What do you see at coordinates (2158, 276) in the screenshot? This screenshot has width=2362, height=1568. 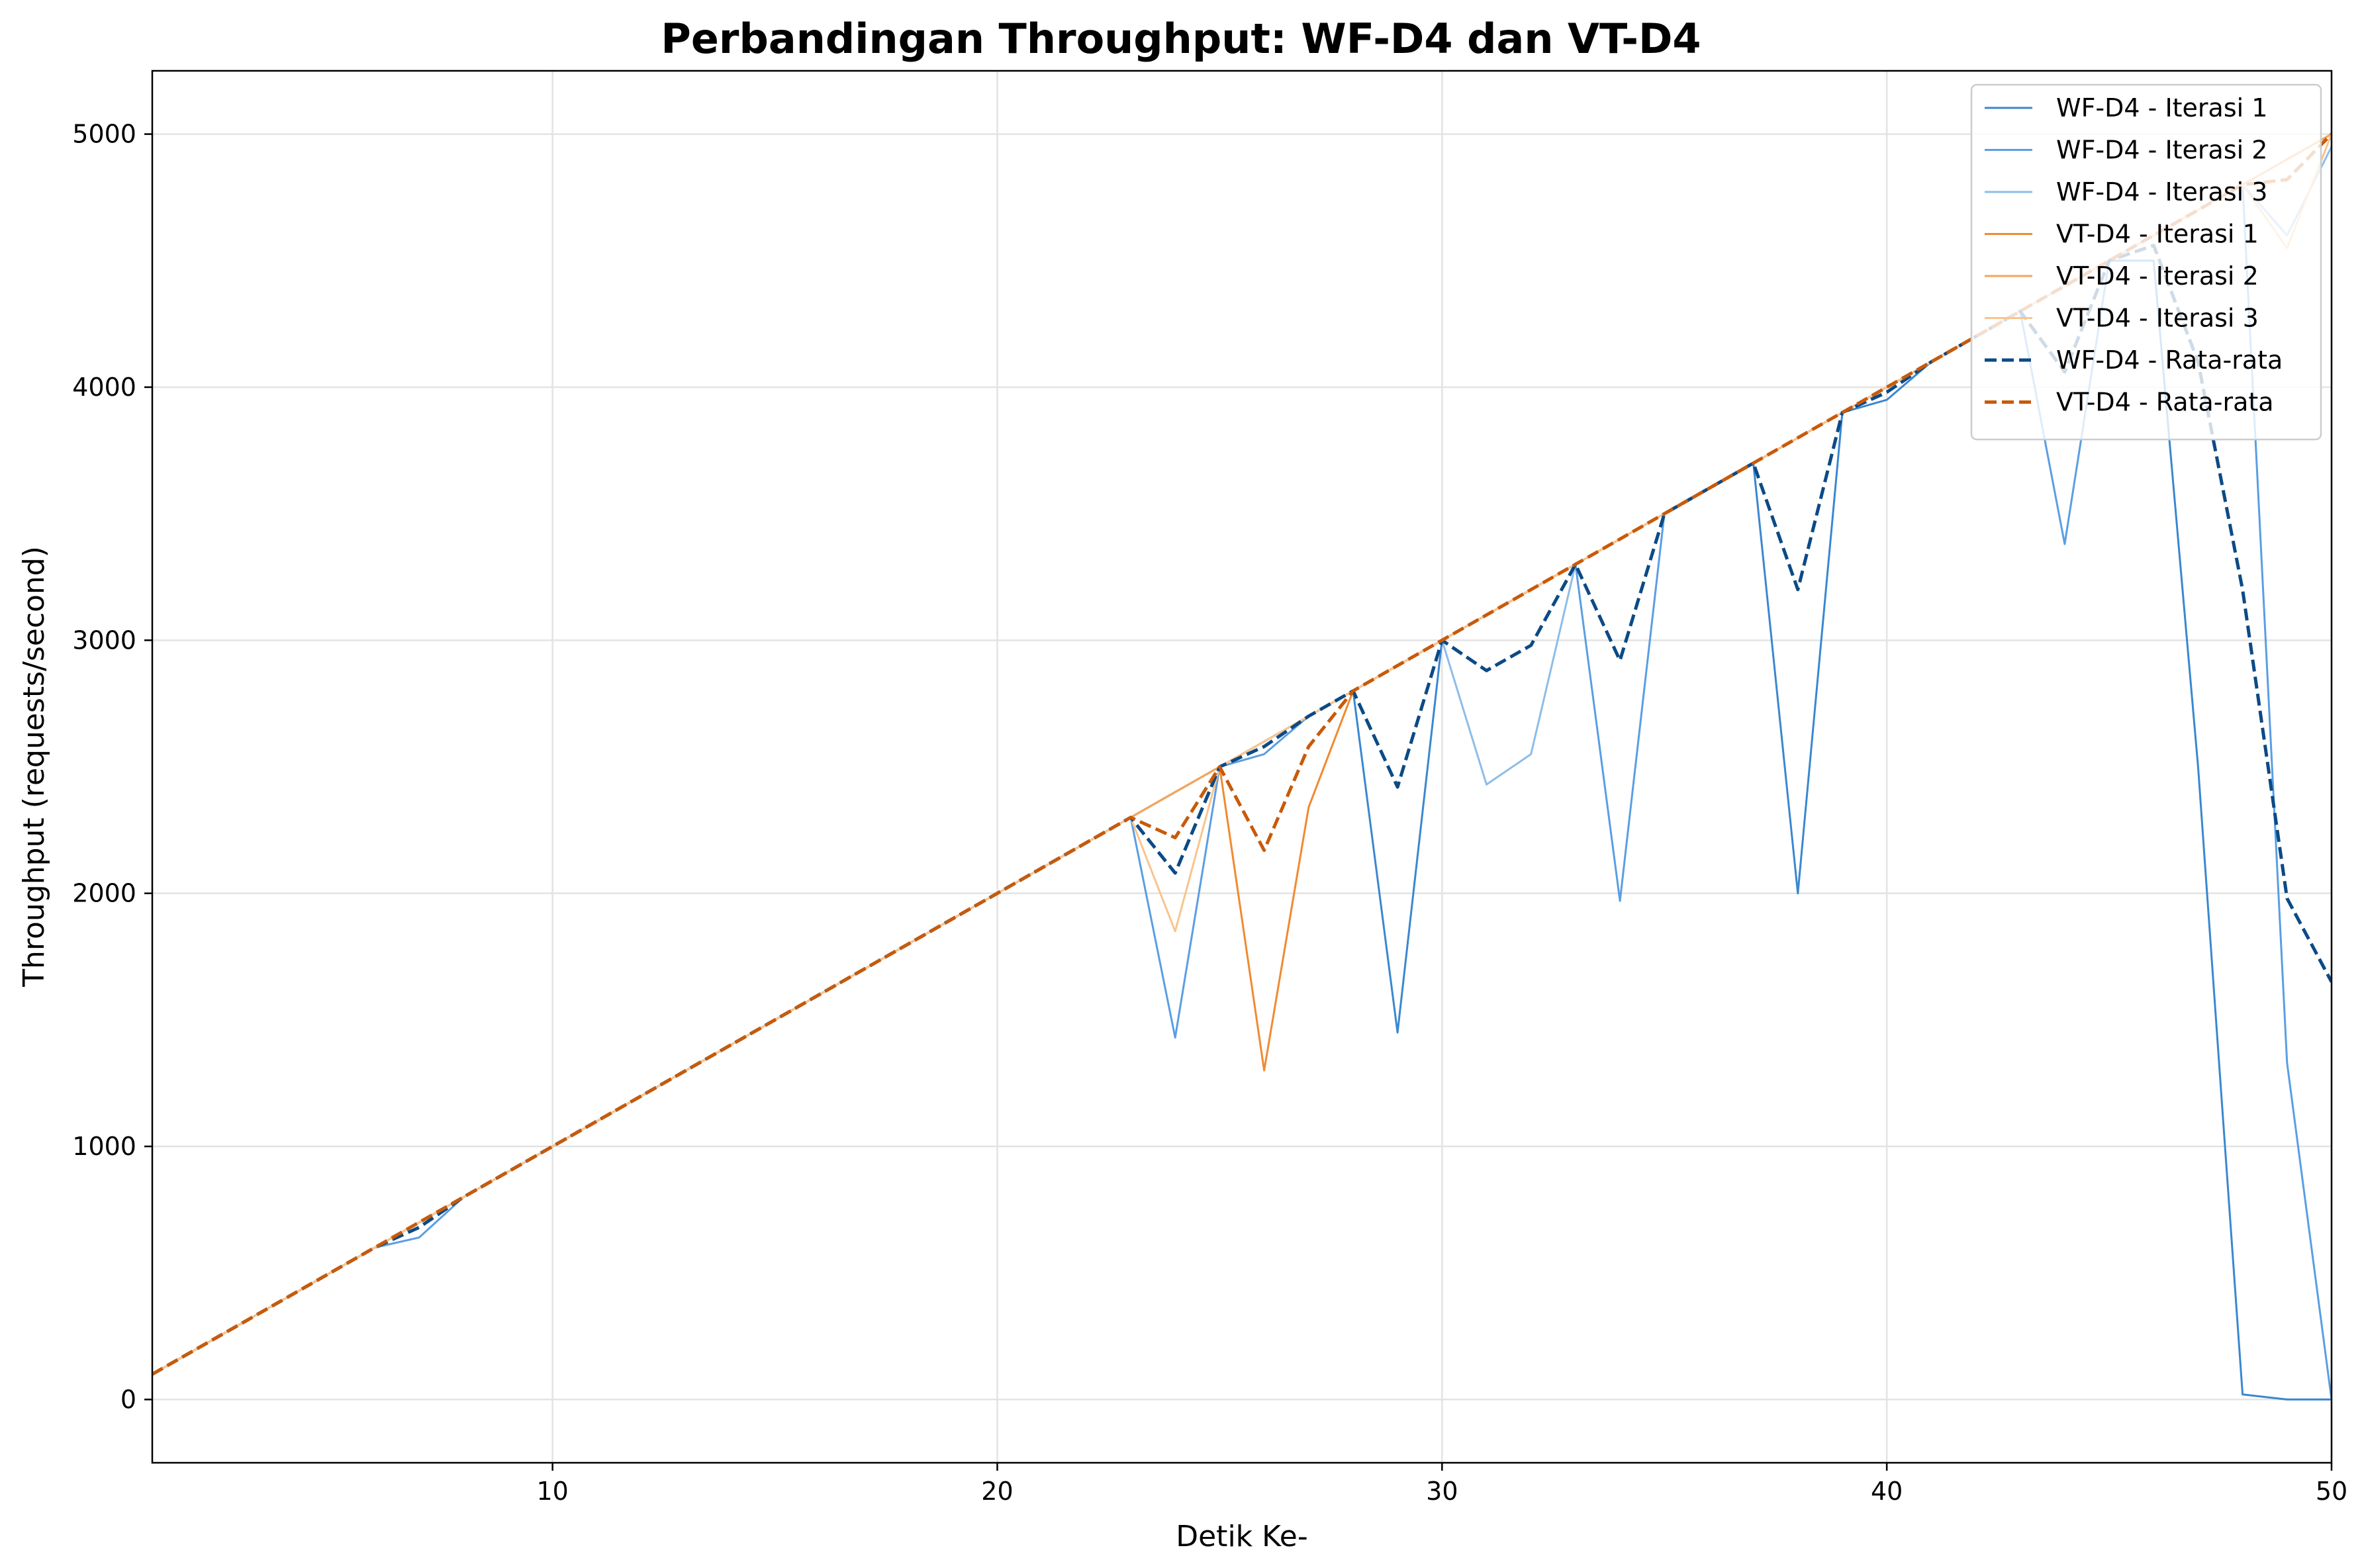 I see `legend-label: VT-D4 - Iterasi 2` at bounding box center [2158, 276].